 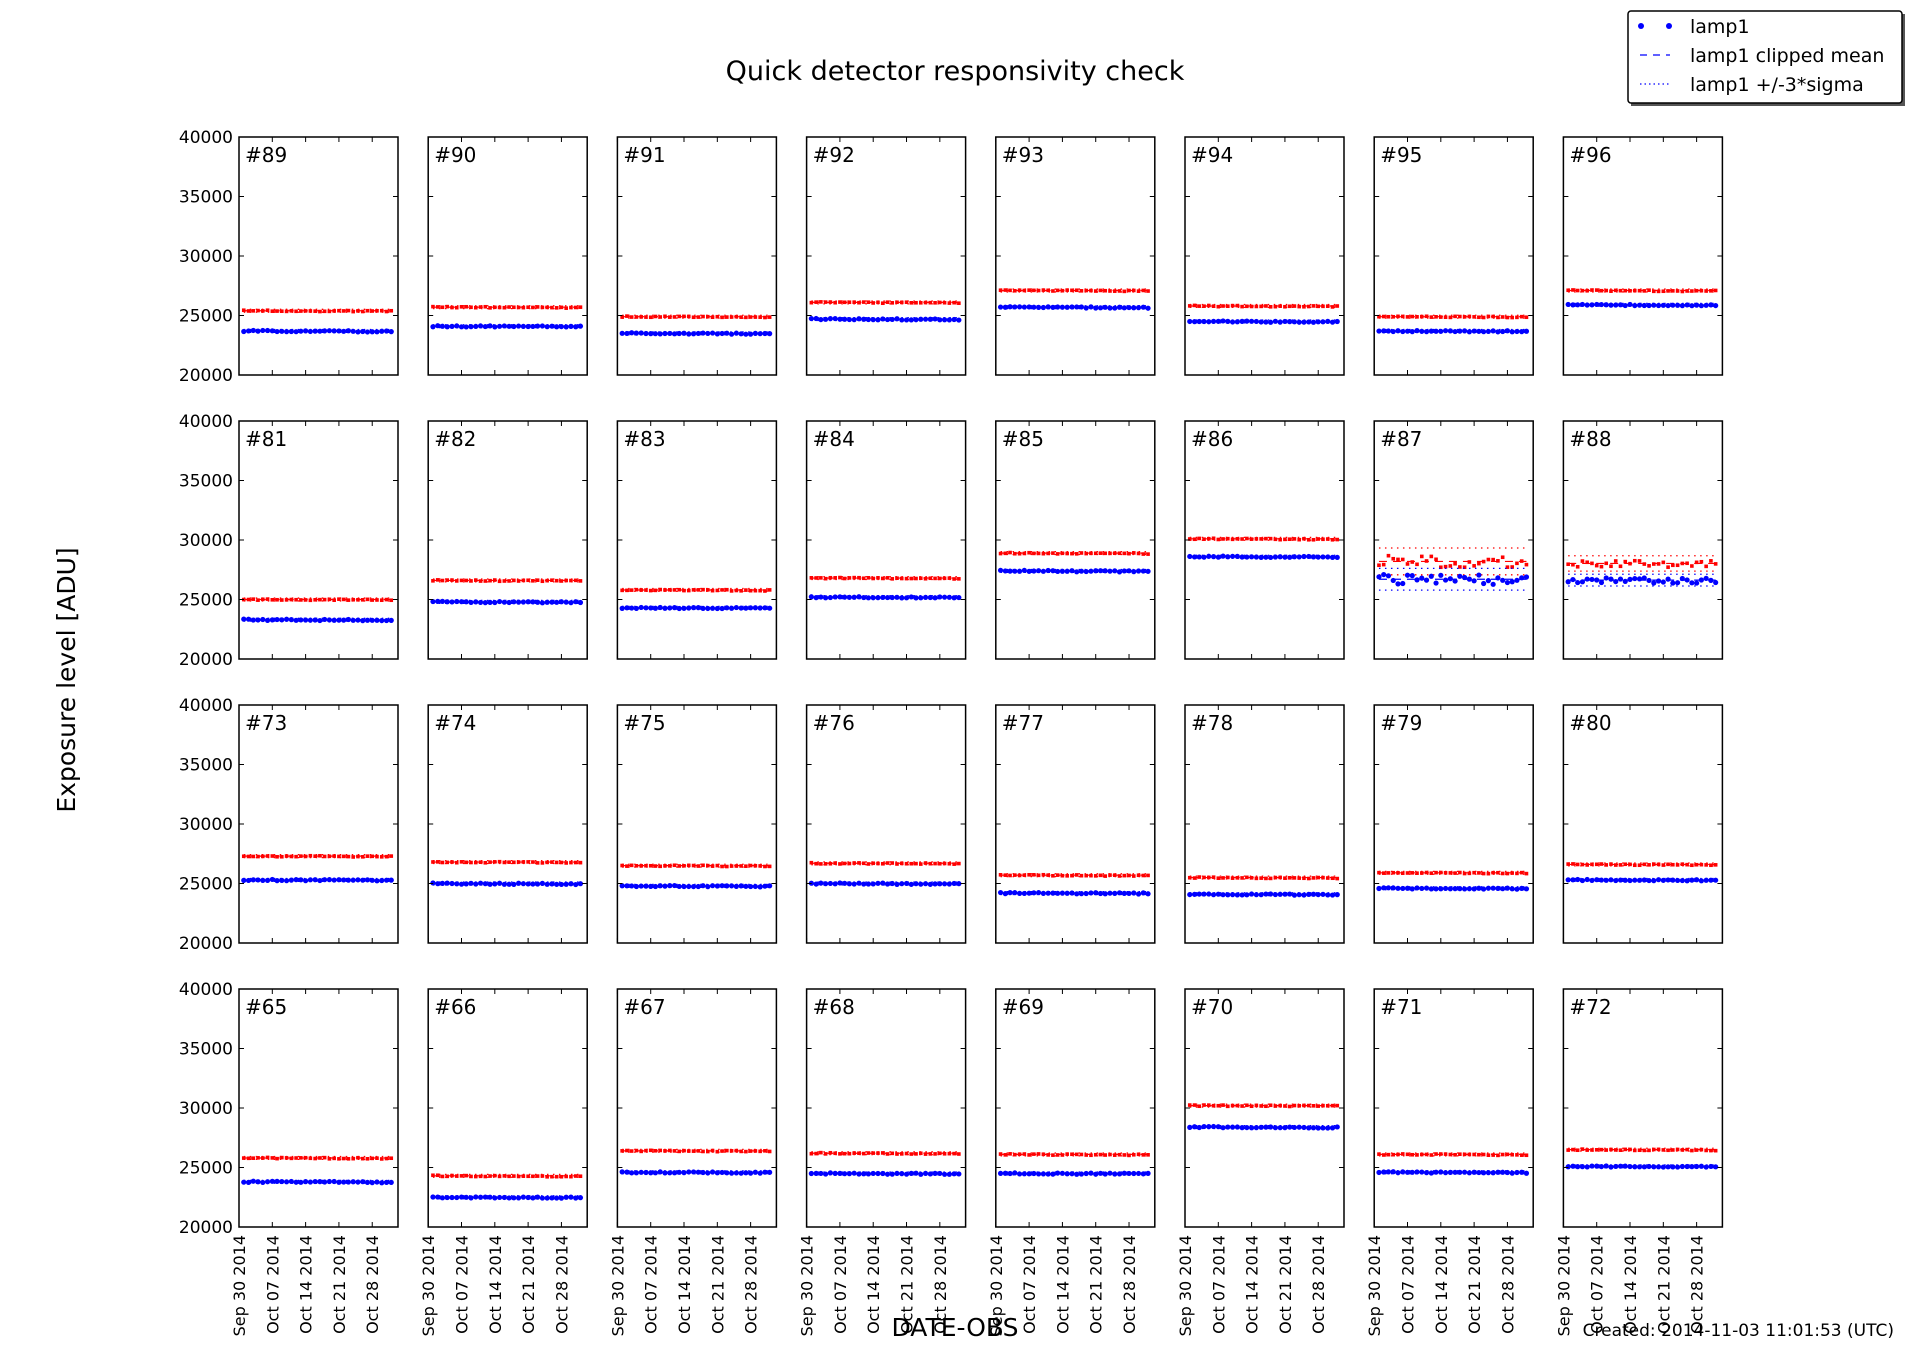 What do you see at coordinates (455, 1007) in the screenshot?
I see `panel-label: #66` at bounding box center [455, 1007].